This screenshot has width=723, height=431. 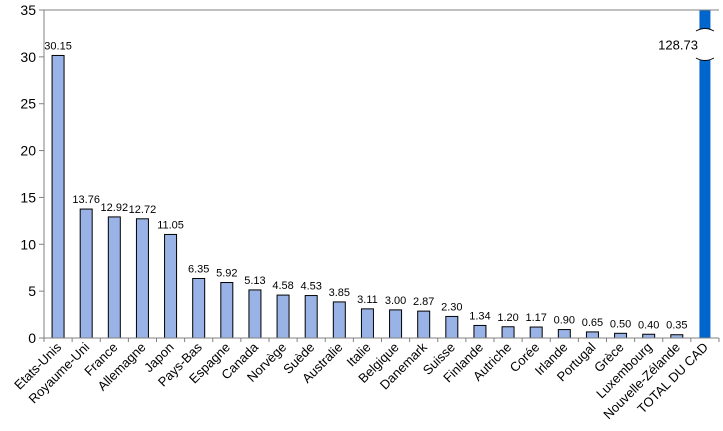 I want to click on y-tick-label: 10, so click(x=28, y=244).